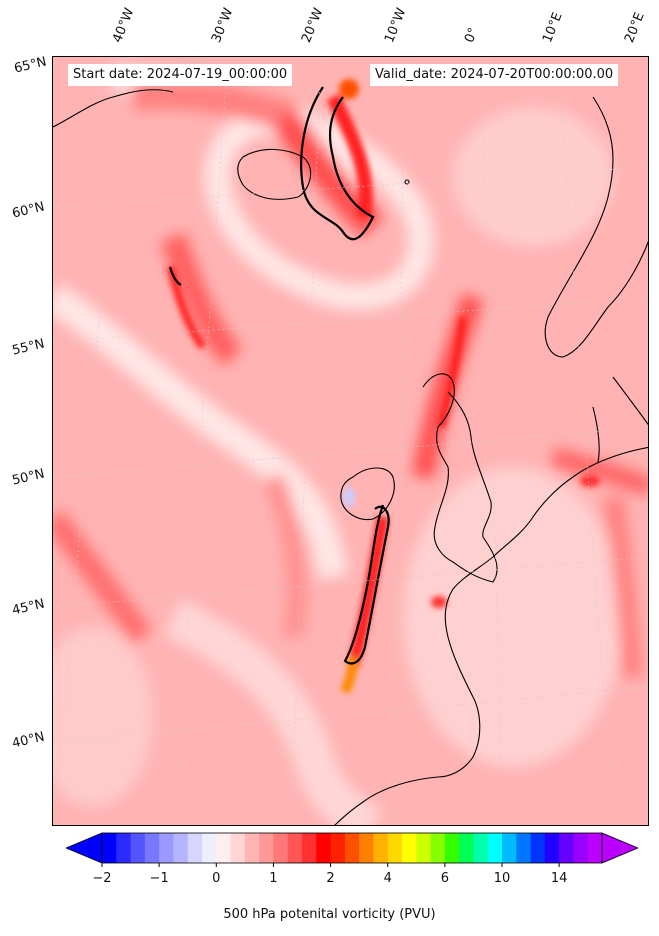 The image size is (659, 936). I want to click on colorbar-tick-label: −1, so click(159, 878).